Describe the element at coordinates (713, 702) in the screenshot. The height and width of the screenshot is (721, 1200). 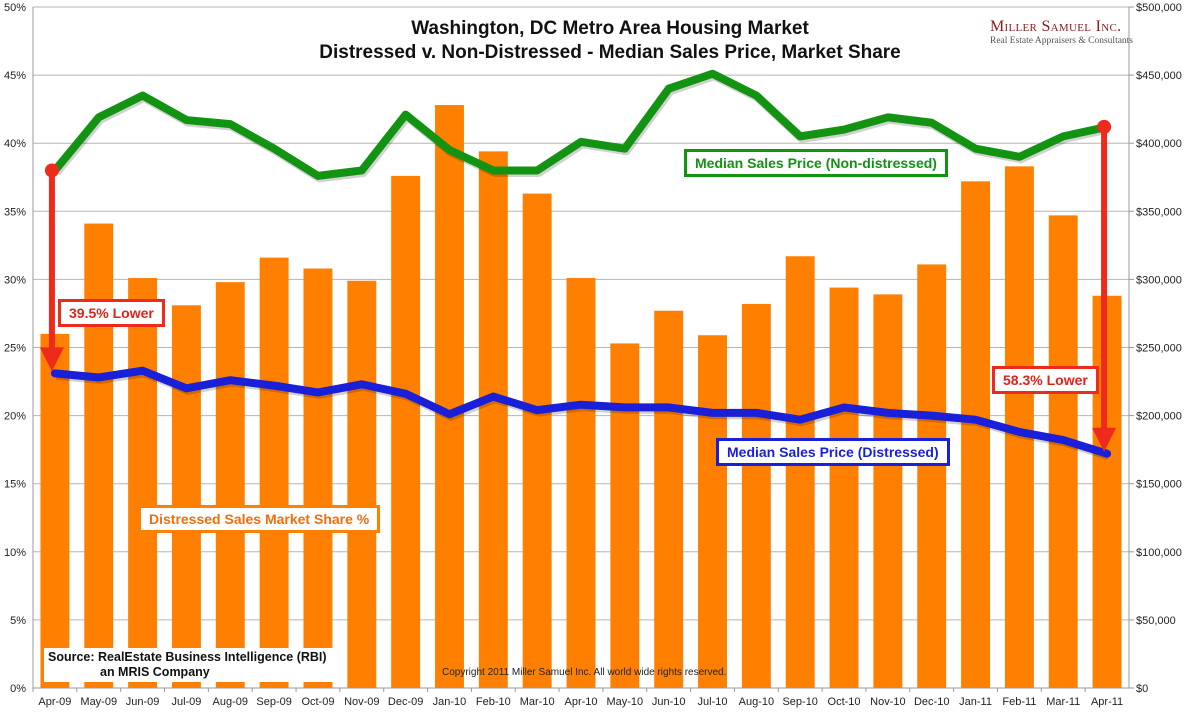
I see `x-tick-label: Jul-10` at that location.